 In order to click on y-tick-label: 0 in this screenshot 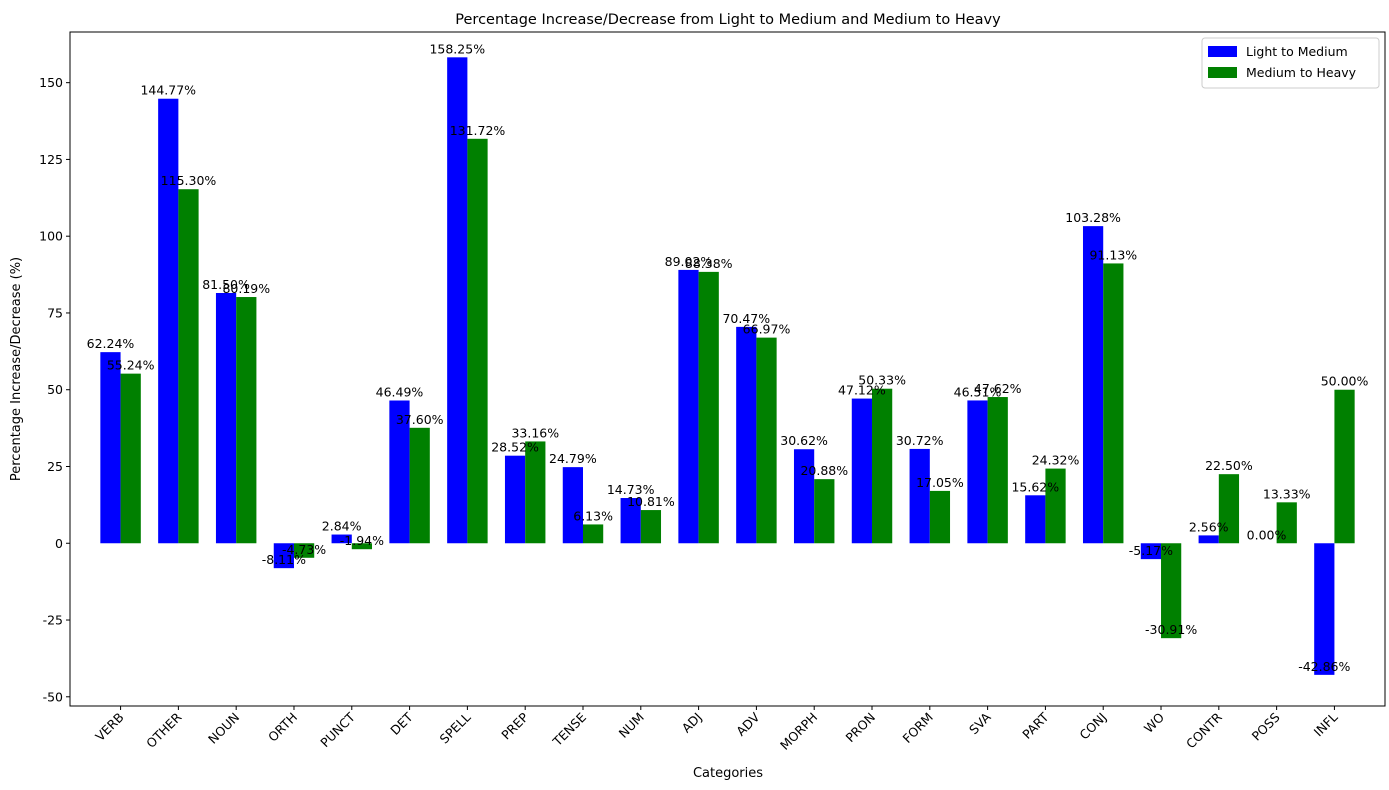, I will do `click(59, 543)`.